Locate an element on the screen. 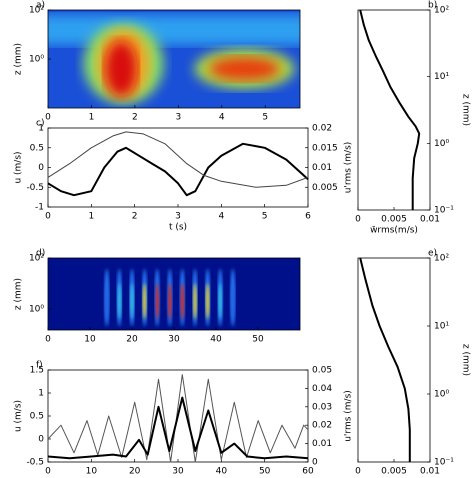 The image size is (474, 478). panel-label: c) is located at coordinates (40, 124).